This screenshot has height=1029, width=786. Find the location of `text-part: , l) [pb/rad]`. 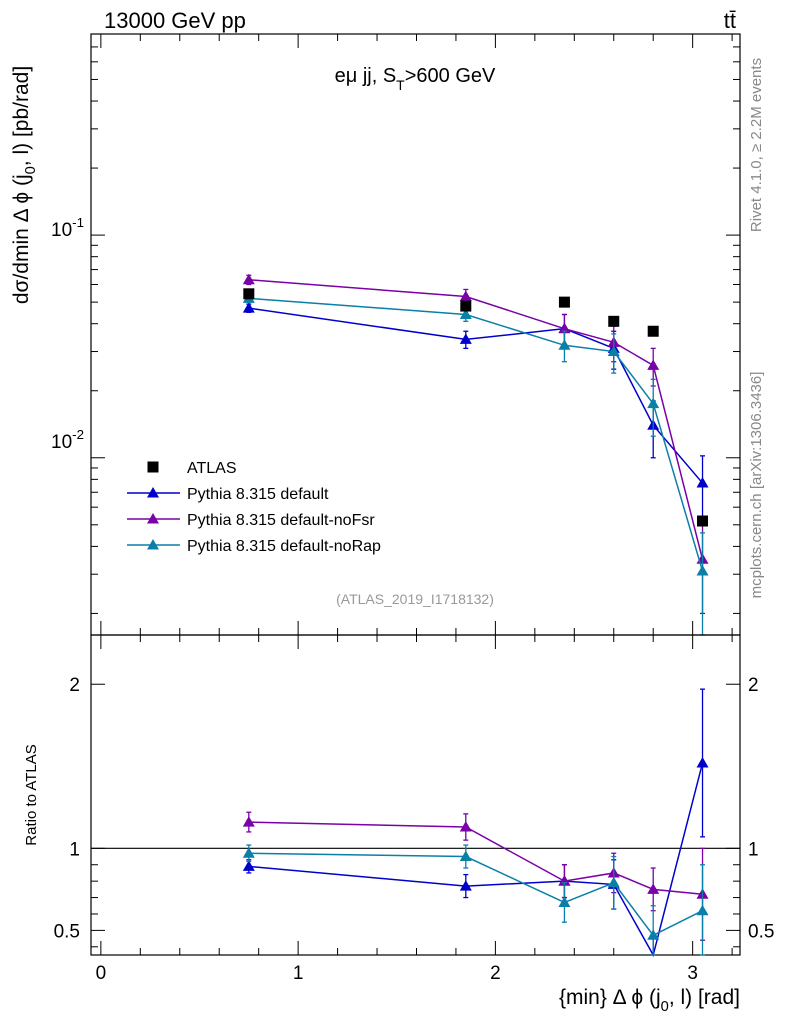

text-part: , l) [pb/rad] is located at coordinates (21, 116).